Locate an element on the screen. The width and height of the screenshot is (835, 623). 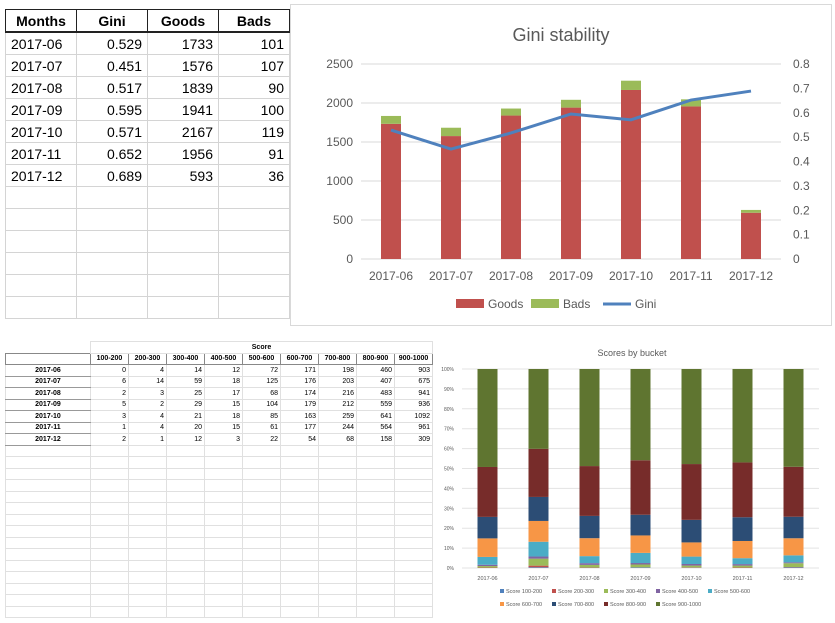
table-cell: 0.571 is located at coordinates (112, 132).